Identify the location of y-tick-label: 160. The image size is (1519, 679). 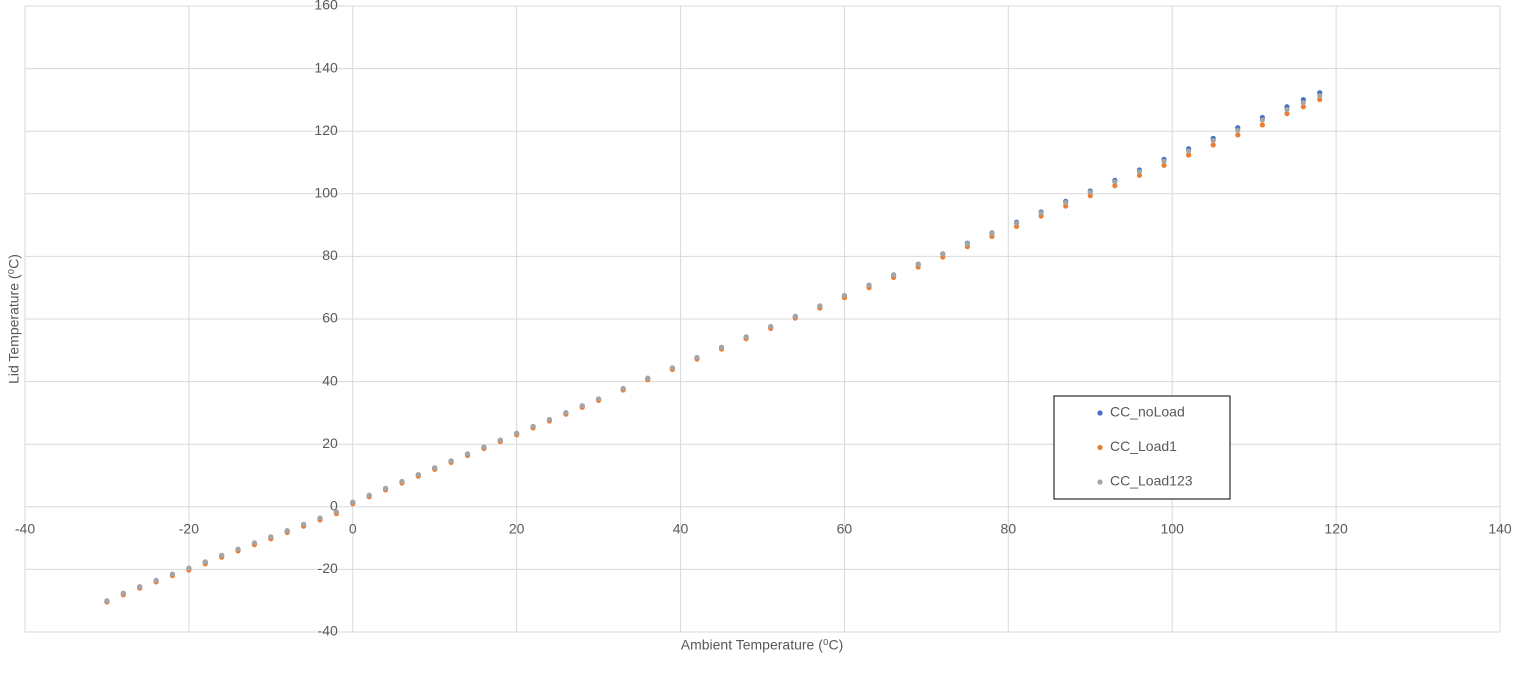
(326, 6).